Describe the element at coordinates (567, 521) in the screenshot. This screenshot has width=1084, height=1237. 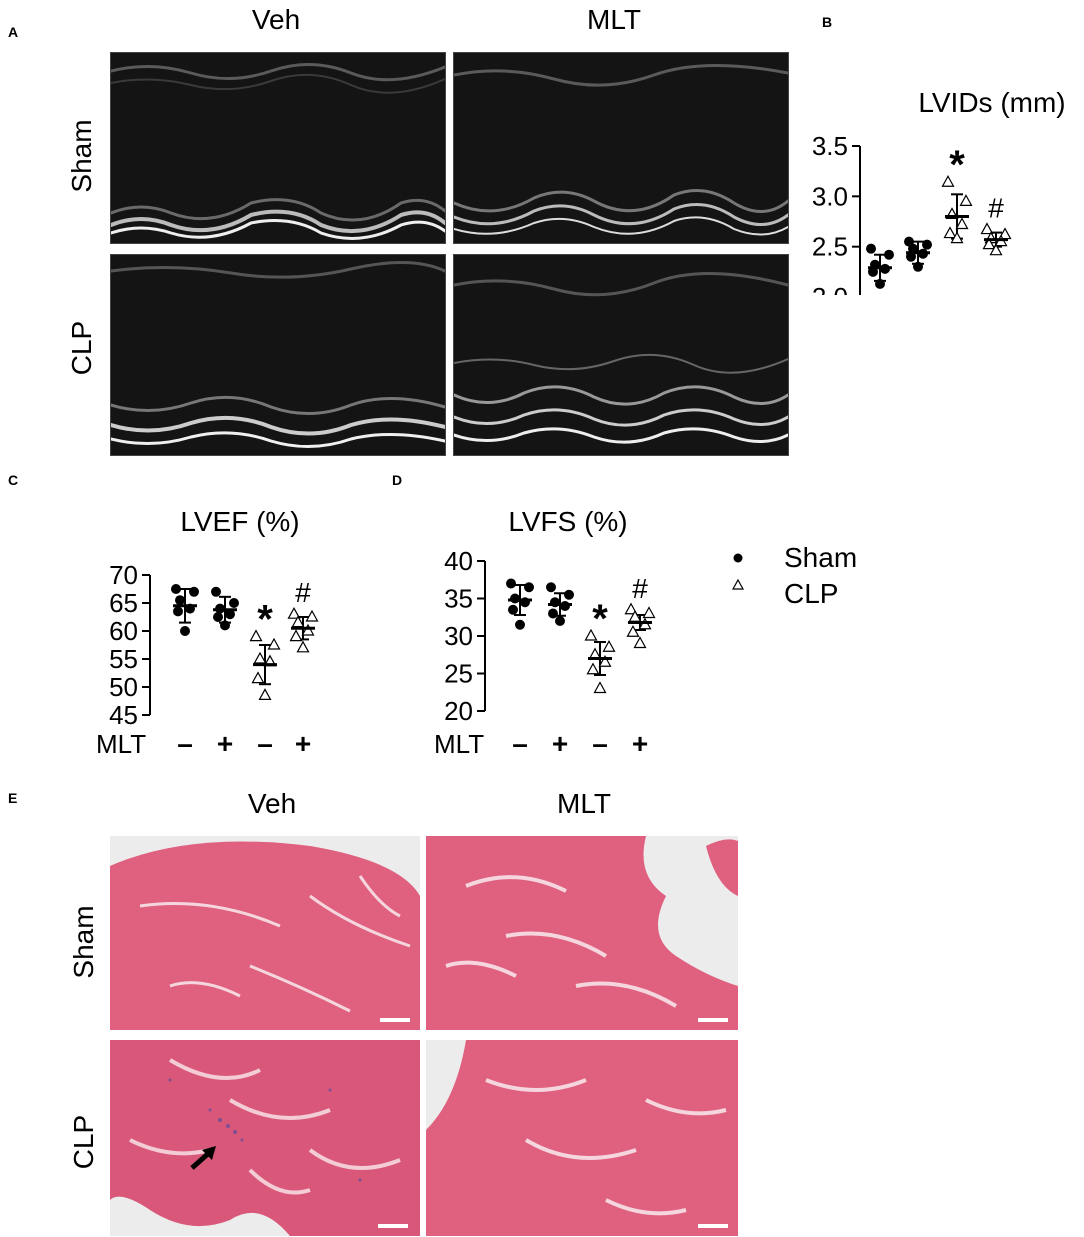
I see `chart-title-d: LVFS (%)` at that location.